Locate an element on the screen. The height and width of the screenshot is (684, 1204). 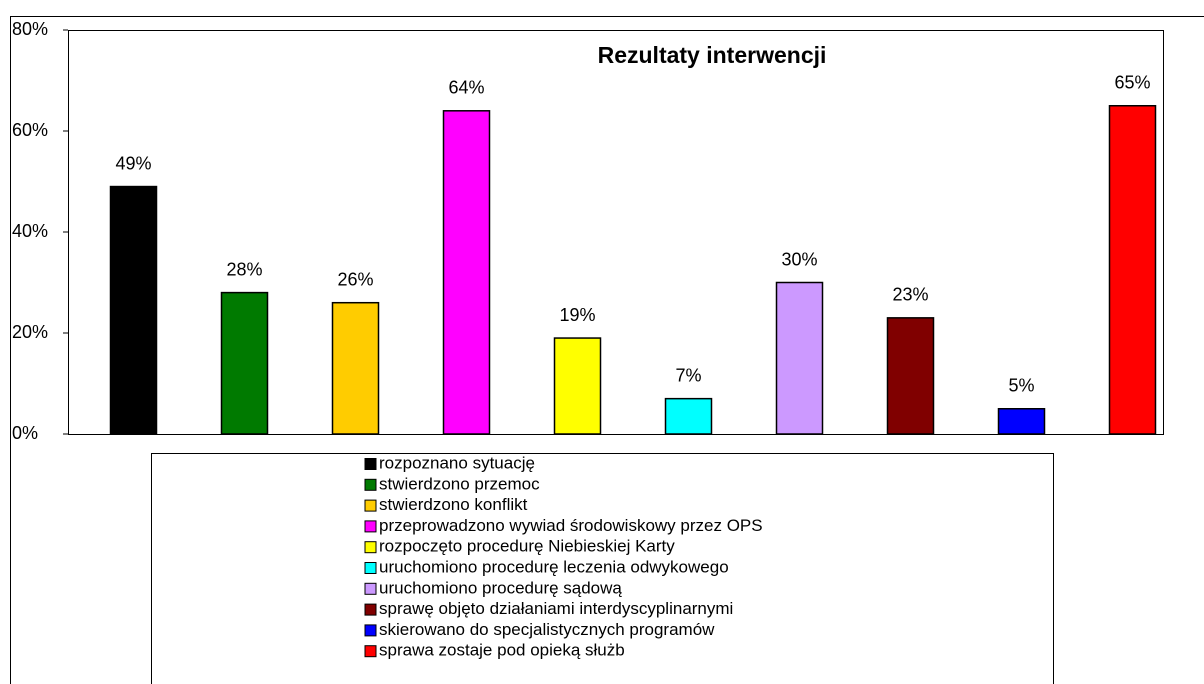
data-label: 19% is located at coordinates (577, 315).